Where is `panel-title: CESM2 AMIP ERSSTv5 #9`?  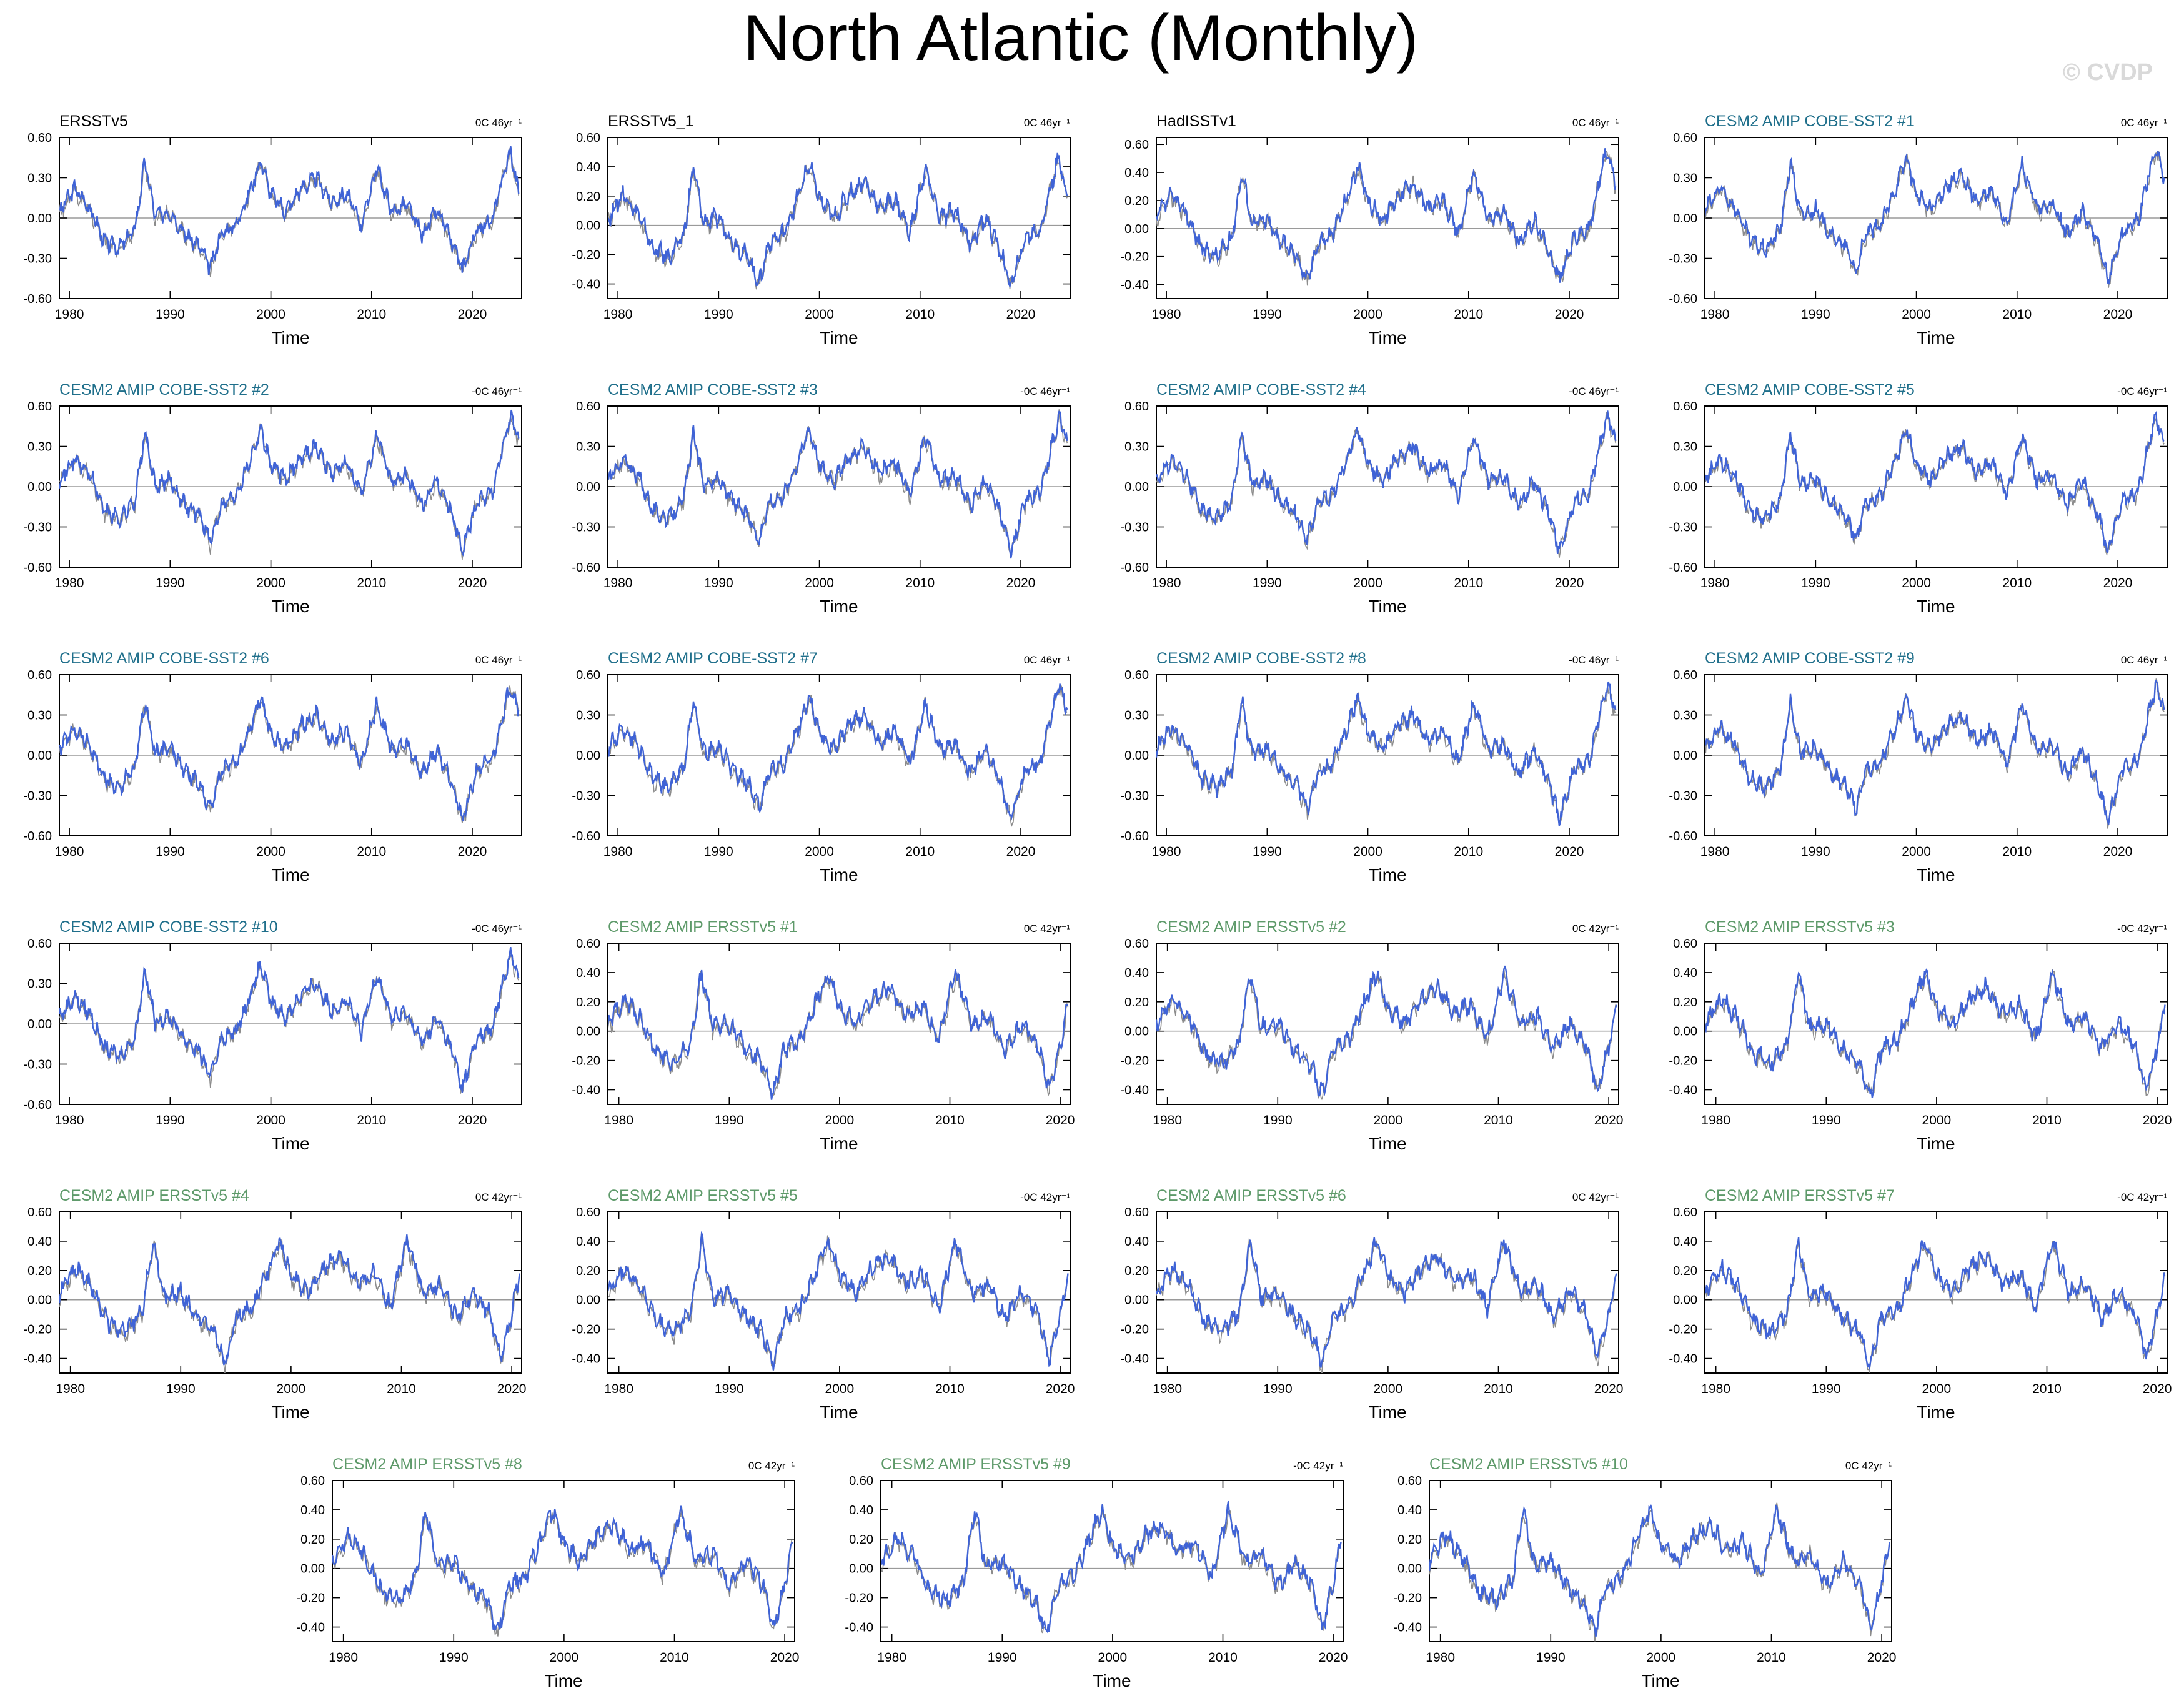
panel-title: CESM2 AMIP ERSSTv5 #9 is located at coordinates (976, 1464).